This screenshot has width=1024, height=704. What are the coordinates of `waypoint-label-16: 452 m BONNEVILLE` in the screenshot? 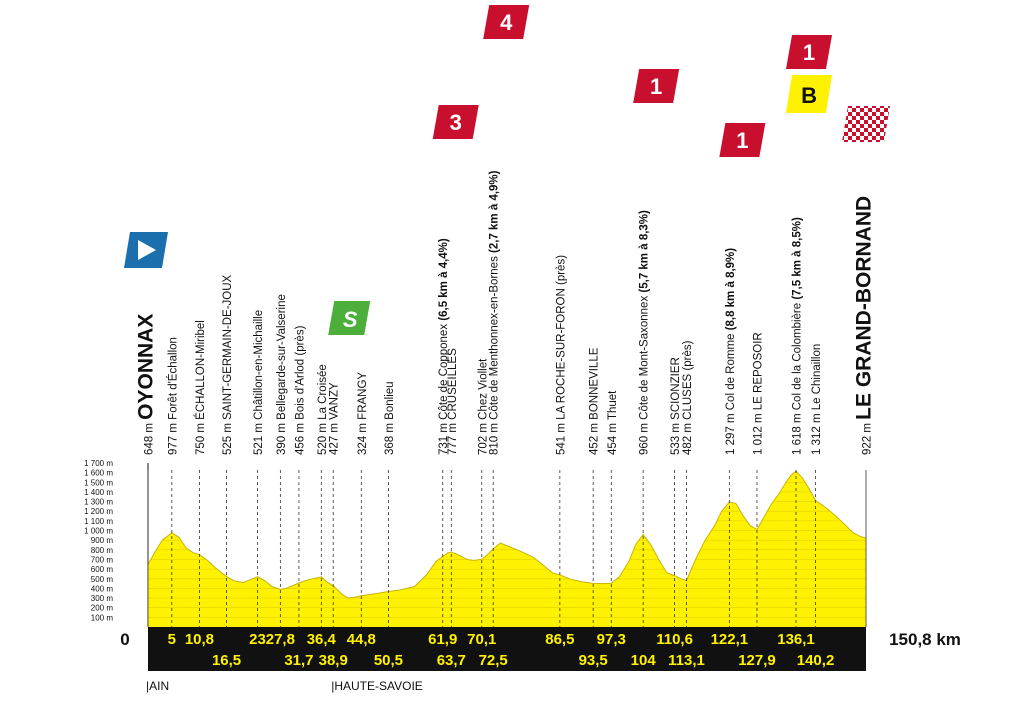 It's located at (595, 401).